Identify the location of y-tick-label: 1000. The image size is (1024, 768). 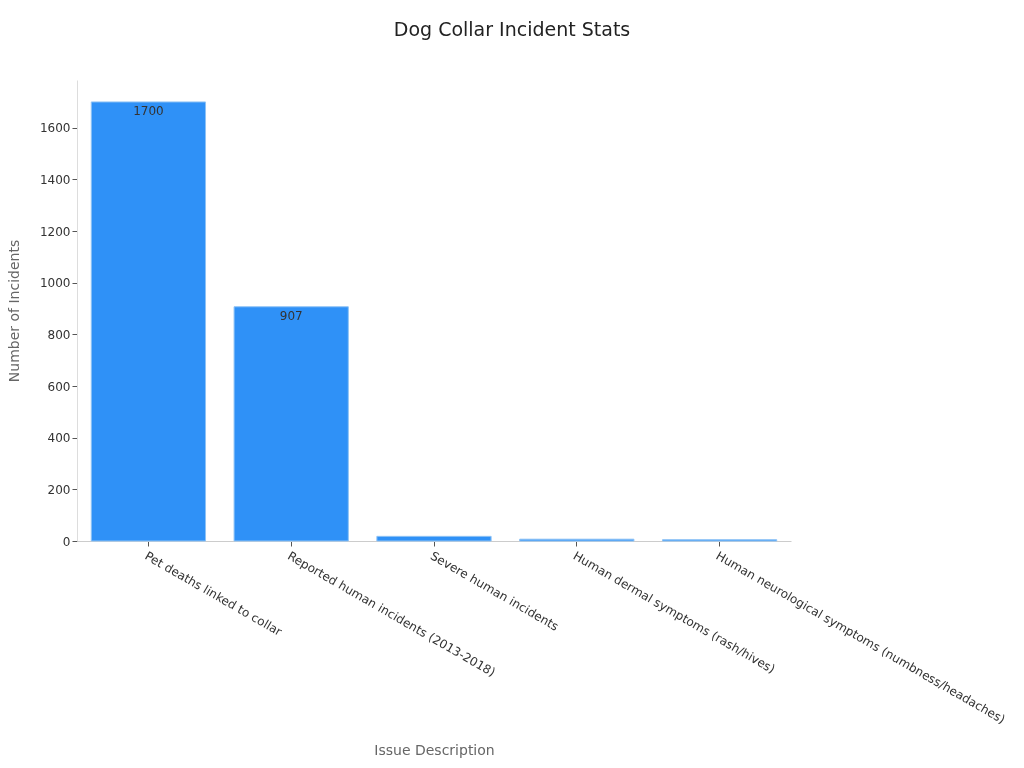
(55, 283).